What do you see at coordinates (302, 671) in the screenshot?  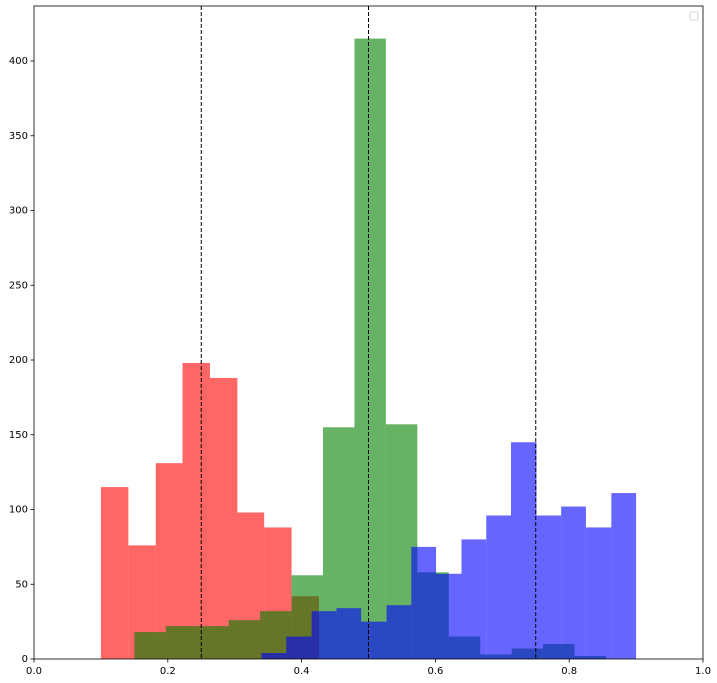 I see `x-tick-label: 0.4` at bounding box center [302, 671].